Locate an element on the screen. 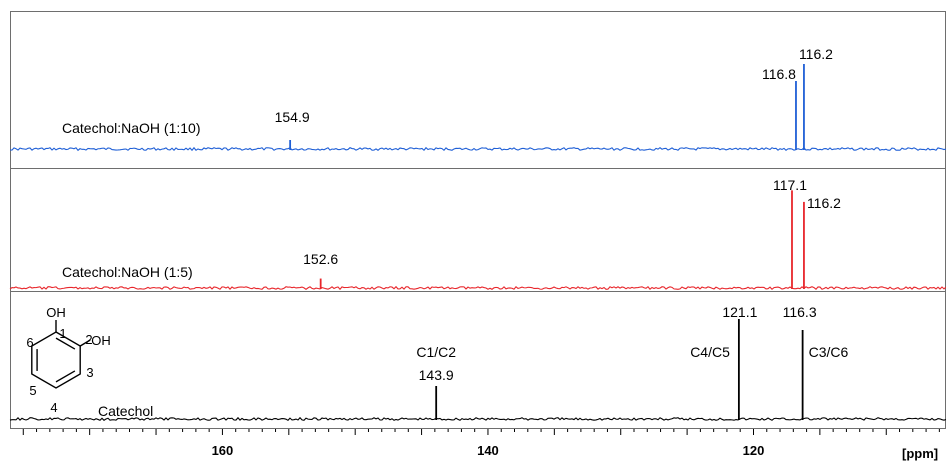 This screenshot has width=946, height=462. peak-assignment: C3/C6 is located at coordinates (829, 352).